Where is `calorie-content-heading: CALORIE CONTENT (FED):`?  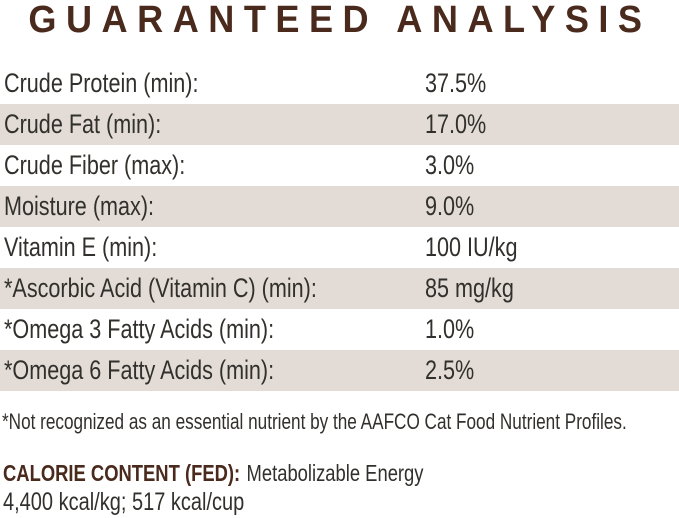
calorie-content-heading: CALORIE CONTENT (FED): is located at coordinates (122, 473).